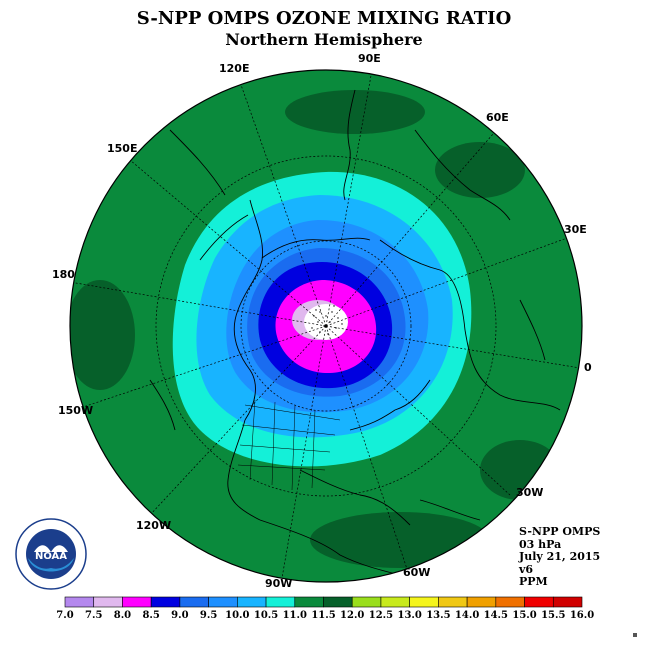 The height and width of the screenshot is (648, 648). What do you see at coordinates (102, 335) in the screenshot?
I see `dark-patch-west` at bounding box center [102, 335].